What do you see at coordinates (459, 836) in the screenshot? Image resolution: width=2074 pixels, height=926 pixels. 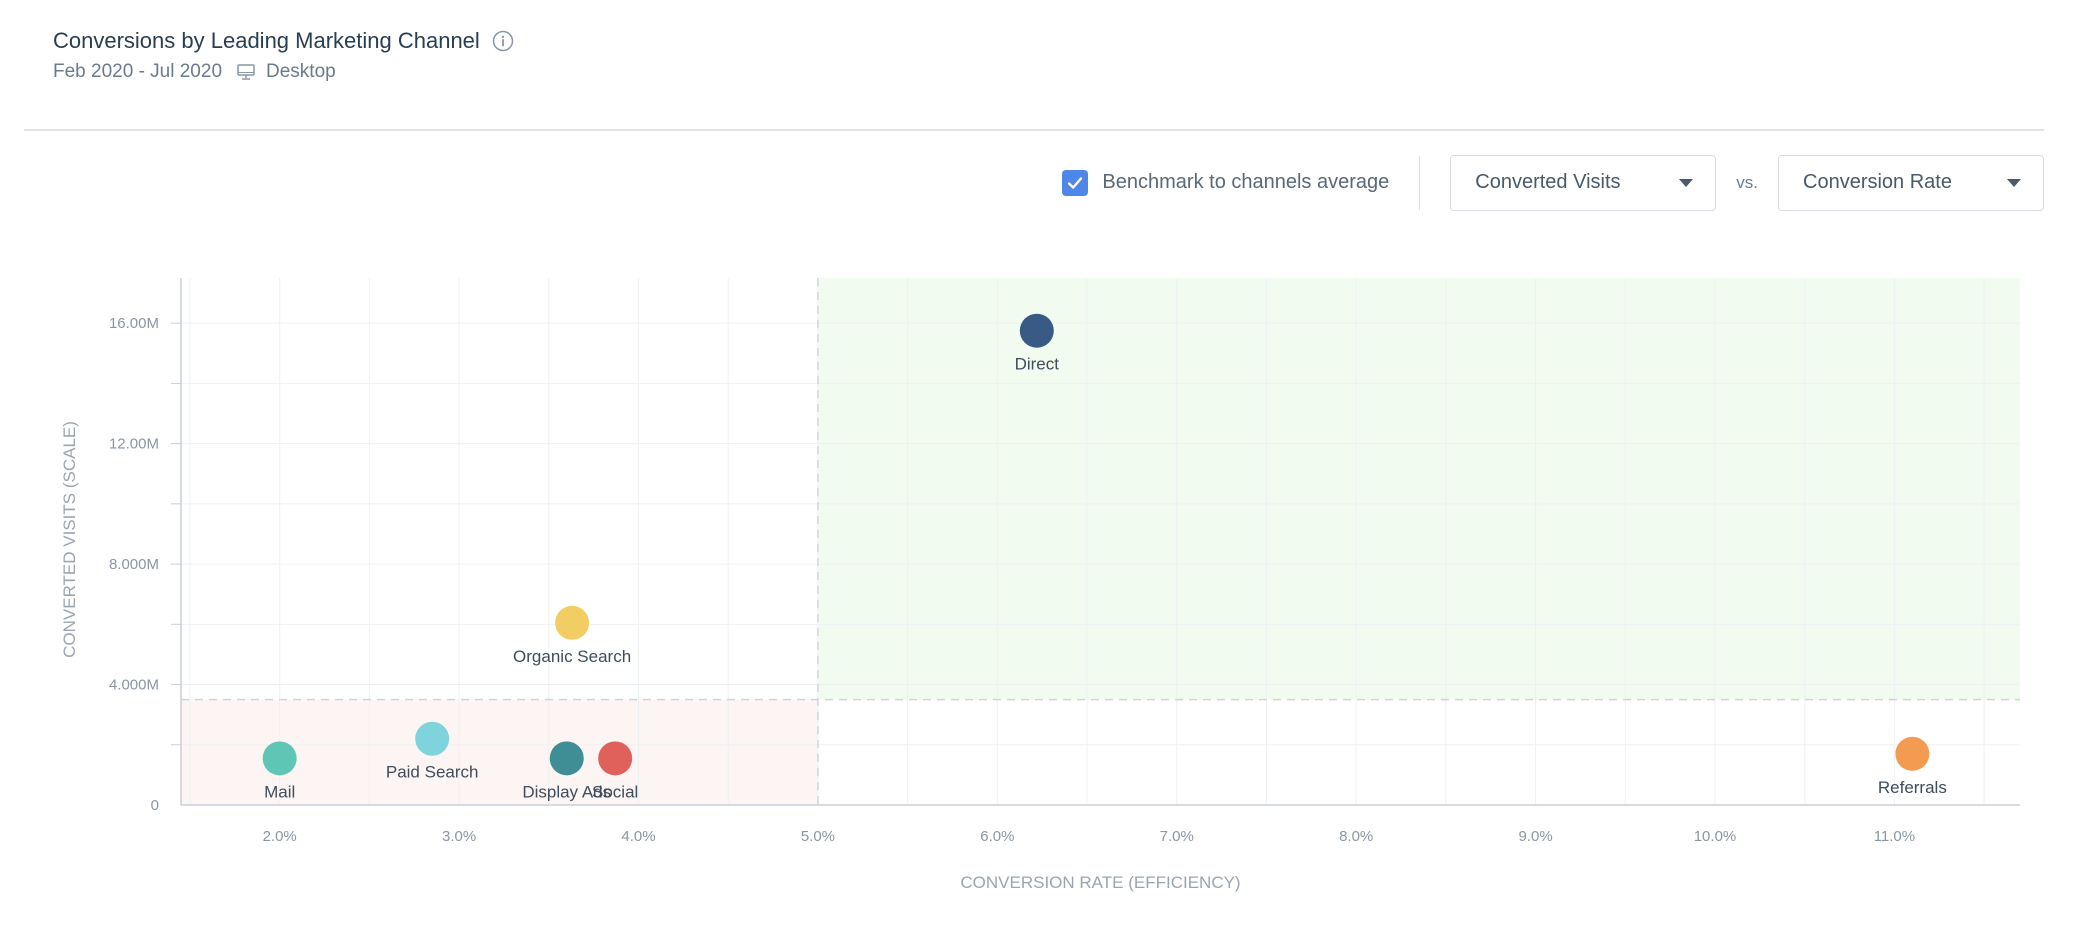 I see `x-tick-label: 3.0%` at bounding box center [459, 836].